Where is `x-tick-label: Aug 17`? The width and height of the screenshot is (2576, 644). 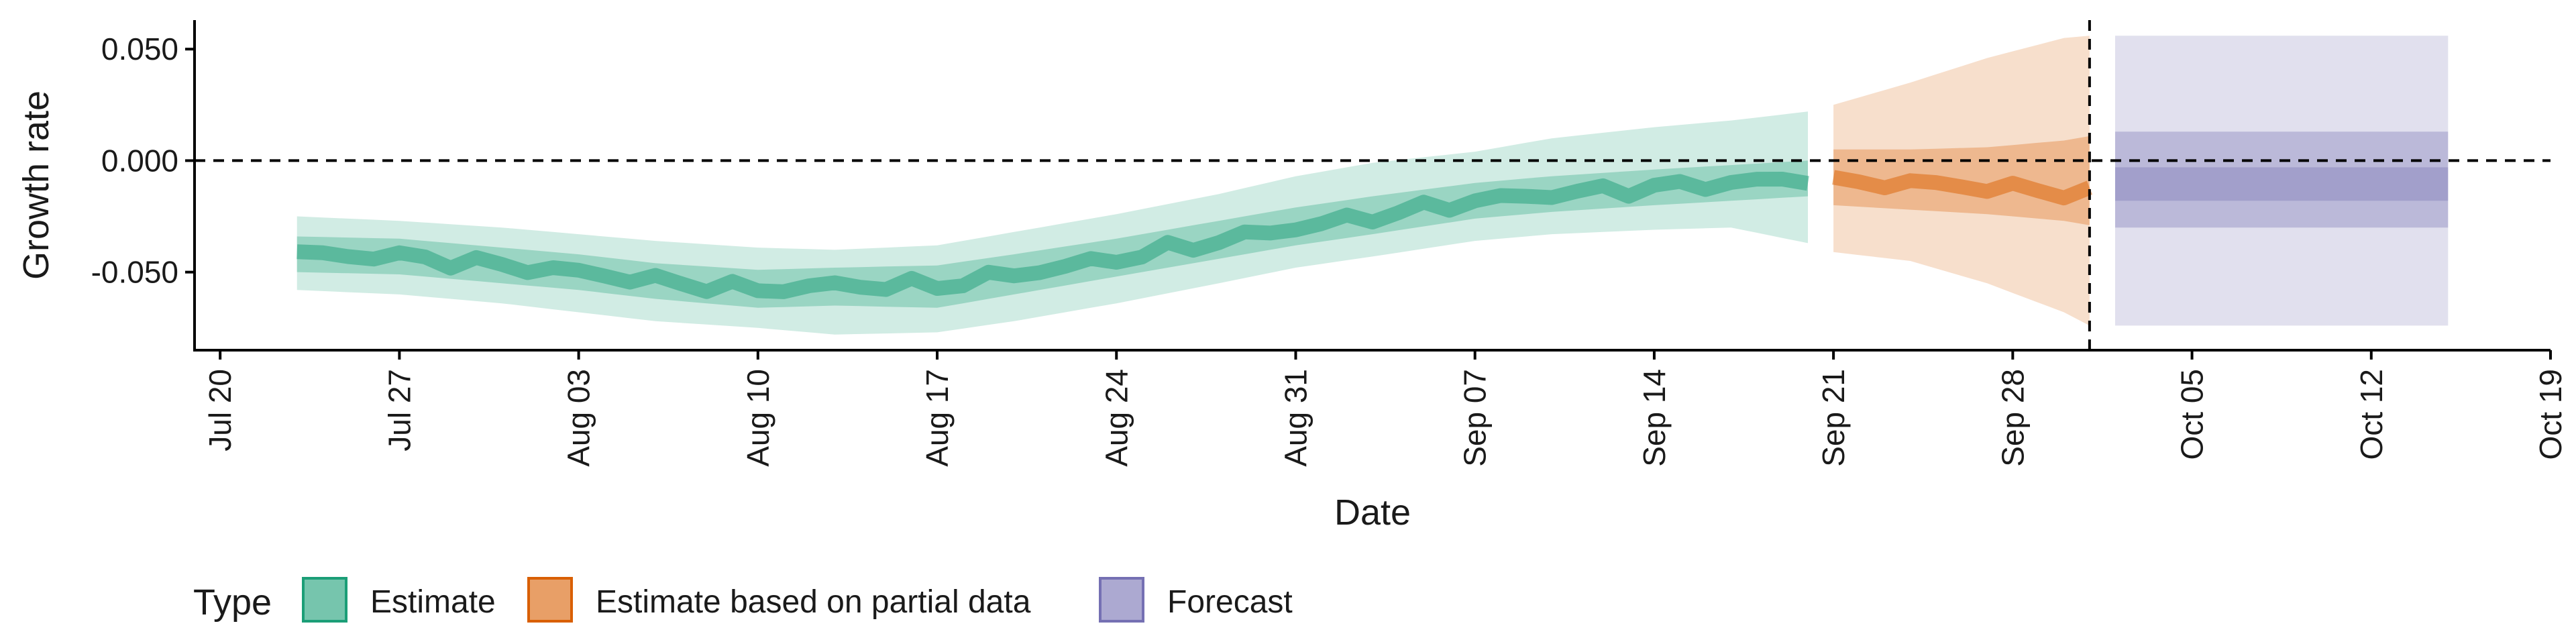
x-tick-label: Aug 17 is located at coordinates (937, 418).